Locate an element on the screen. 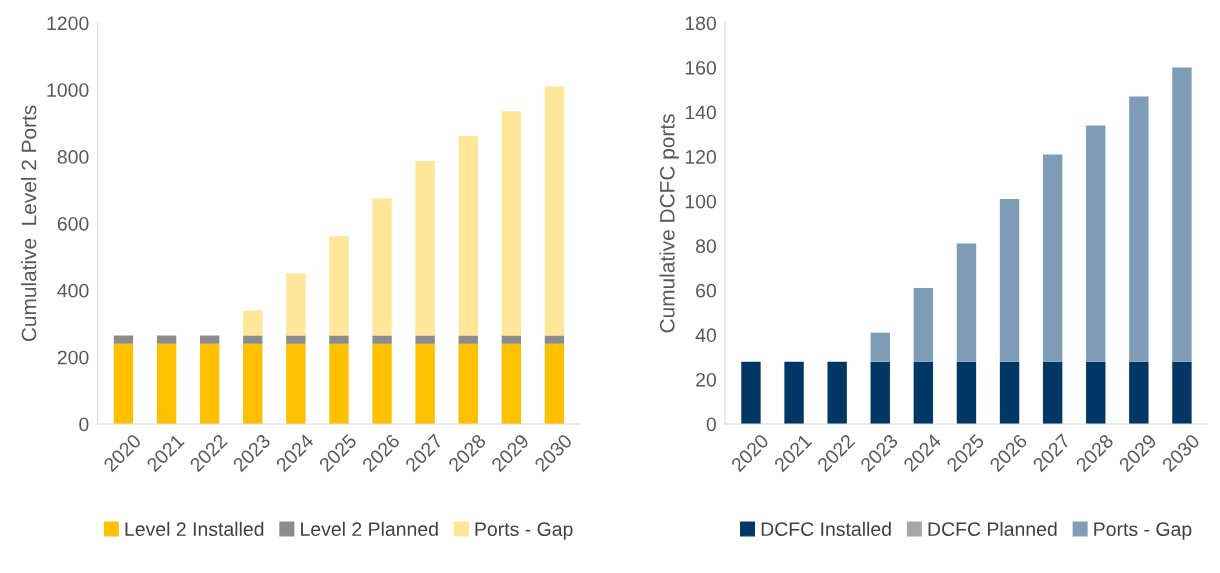 This screenshot has width=1220, height=573. y-tick-label: 800 is located at coordinates (73, 157).